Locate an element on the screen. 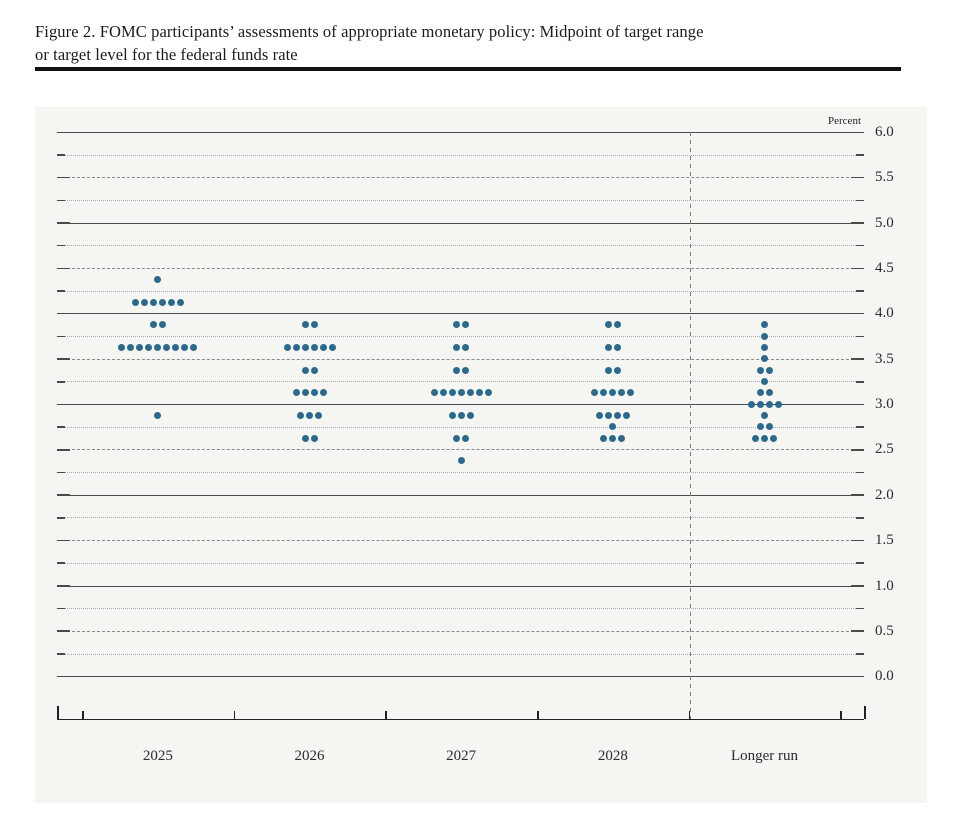 The width and height of the screenshot is (967, 820). gridline-2.50 is located at coordinates (460, 450).